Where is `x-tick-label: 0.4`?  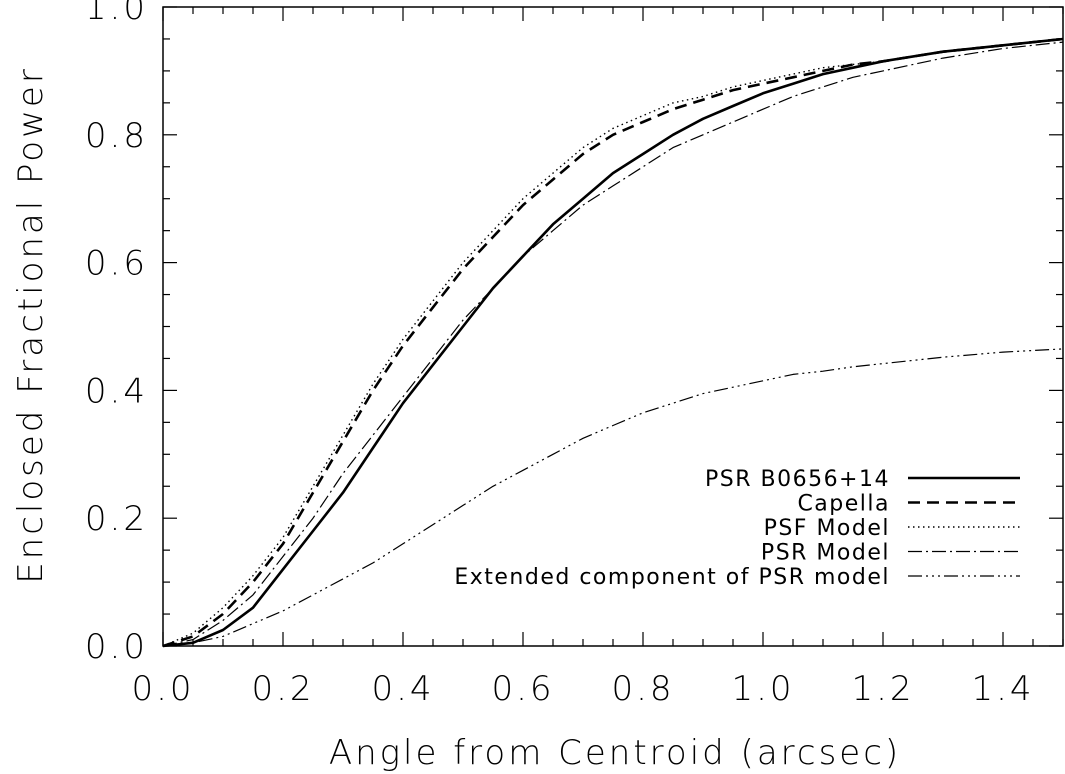
x-tick-label: 0.4 is located at coordinates (402, 689).